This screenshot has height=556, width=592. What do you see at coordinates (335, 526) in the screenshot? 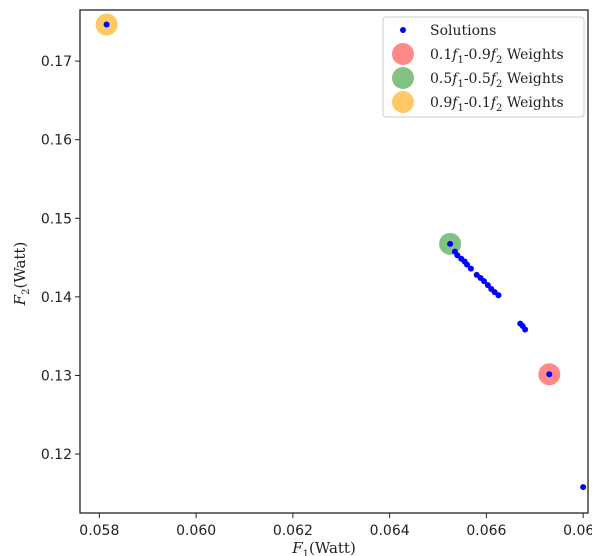
I see `x-axis-ticks: 0.058 0.060 0.062 0.064 0.066 0.068` at bounding box center [335, 526].